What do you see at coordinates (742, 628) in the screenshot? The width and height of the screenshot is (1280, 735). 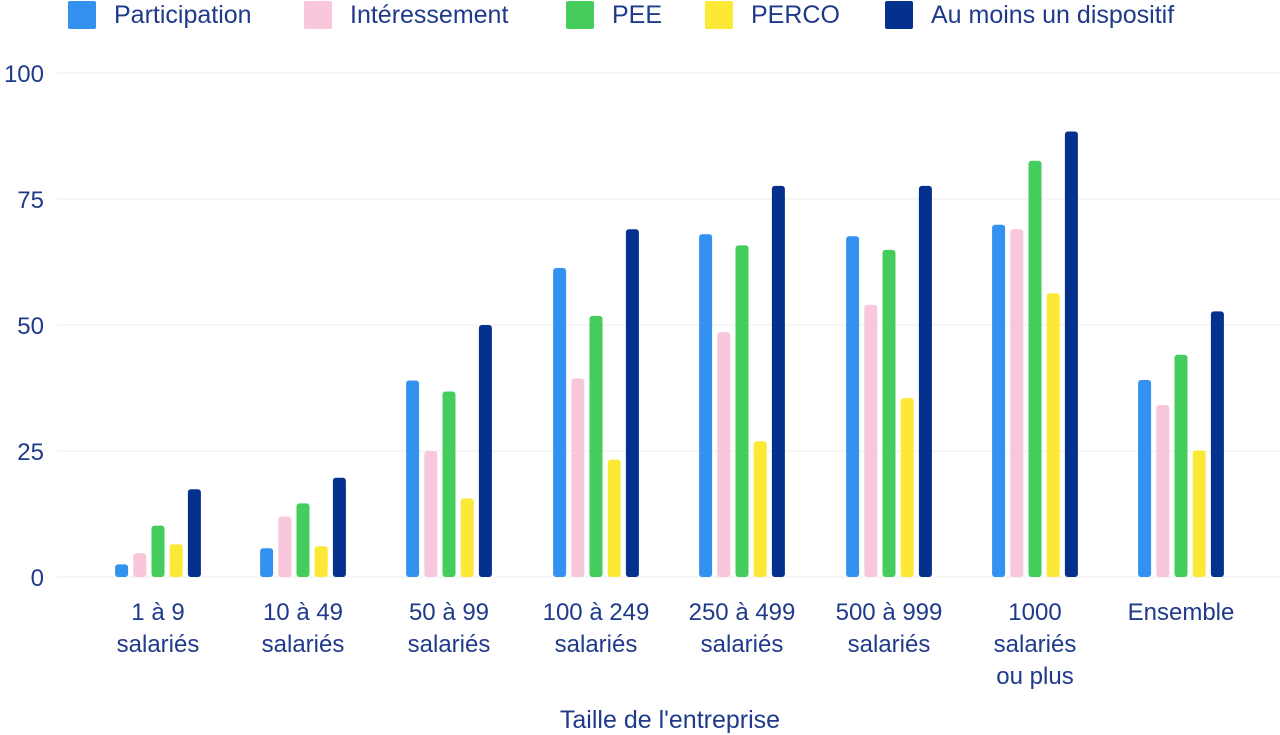 I see `x-tick-label: 250 à 499 salariés` at bounding box center [742, 628].